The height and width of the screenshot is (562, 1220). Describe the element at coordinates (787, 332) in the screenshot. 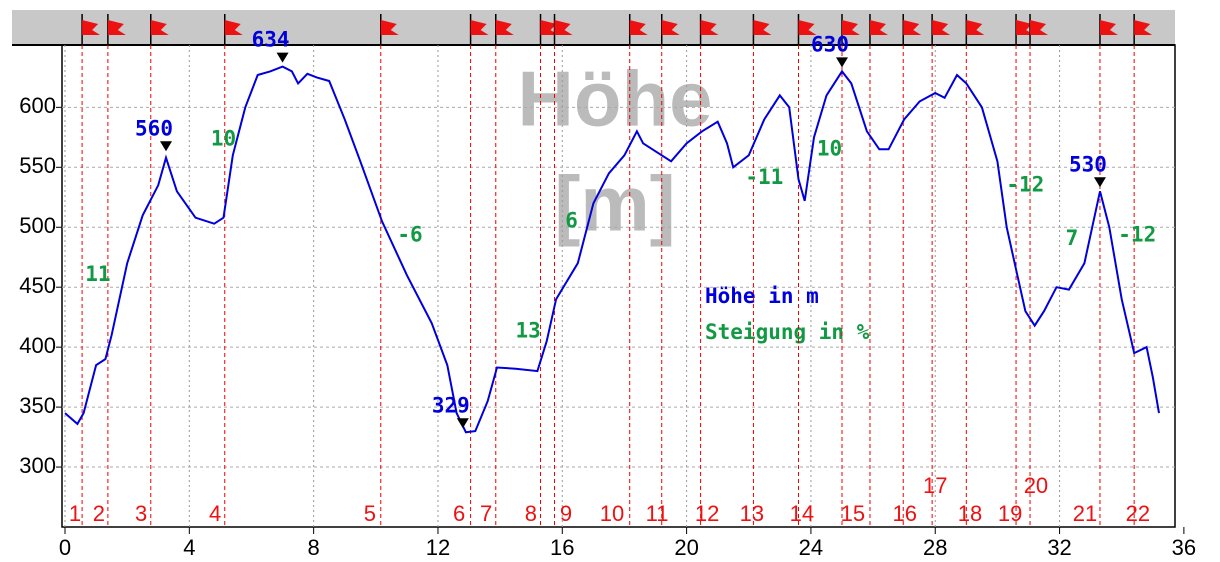

I see `legend-entry: Steigung in %` at that location.